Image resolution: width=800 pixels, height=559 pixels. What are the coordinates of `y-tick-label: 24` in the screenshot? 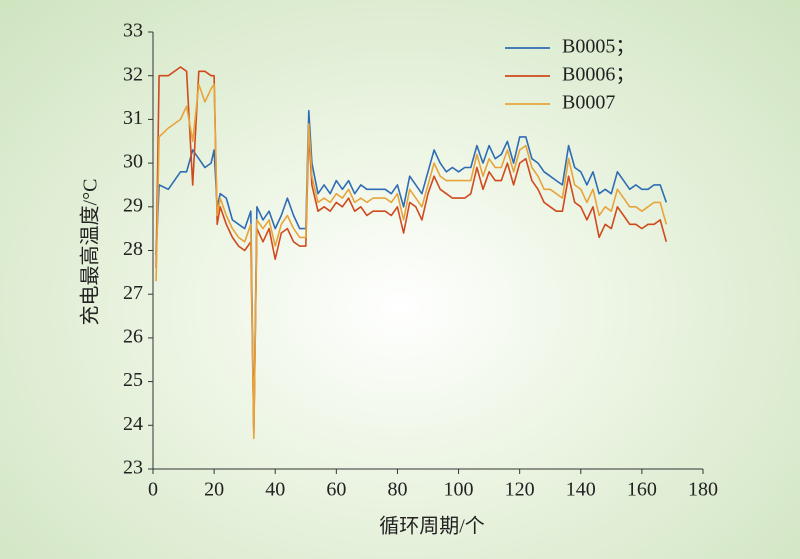 It's located at (133, 424).